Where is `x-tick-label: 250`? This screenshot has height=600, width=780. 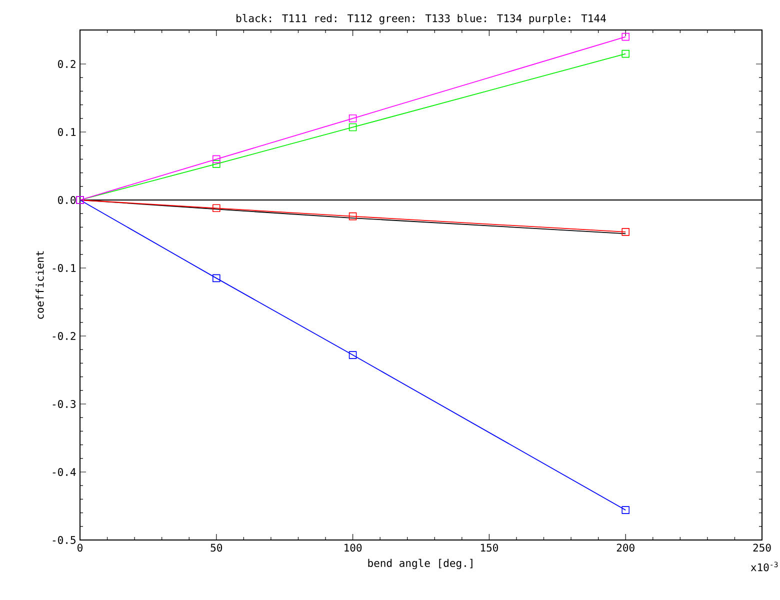
x-tick-label: 250 is located at coordinates (762, 548).